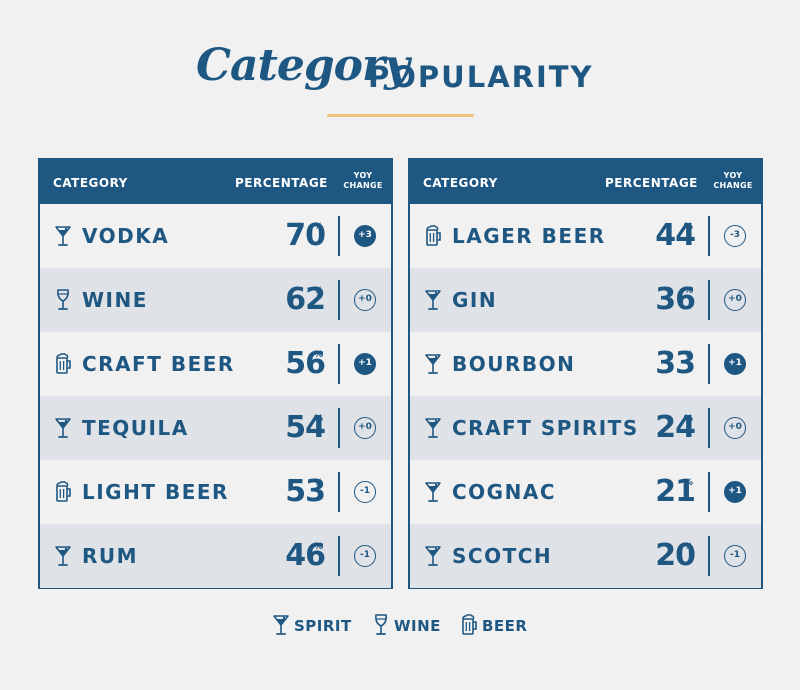 The width and height of the screenshot is (800, 690). Describe the element at coordinates (155, 492) in the screenshot. I see `category-label: LIGHT BEER` at that location.